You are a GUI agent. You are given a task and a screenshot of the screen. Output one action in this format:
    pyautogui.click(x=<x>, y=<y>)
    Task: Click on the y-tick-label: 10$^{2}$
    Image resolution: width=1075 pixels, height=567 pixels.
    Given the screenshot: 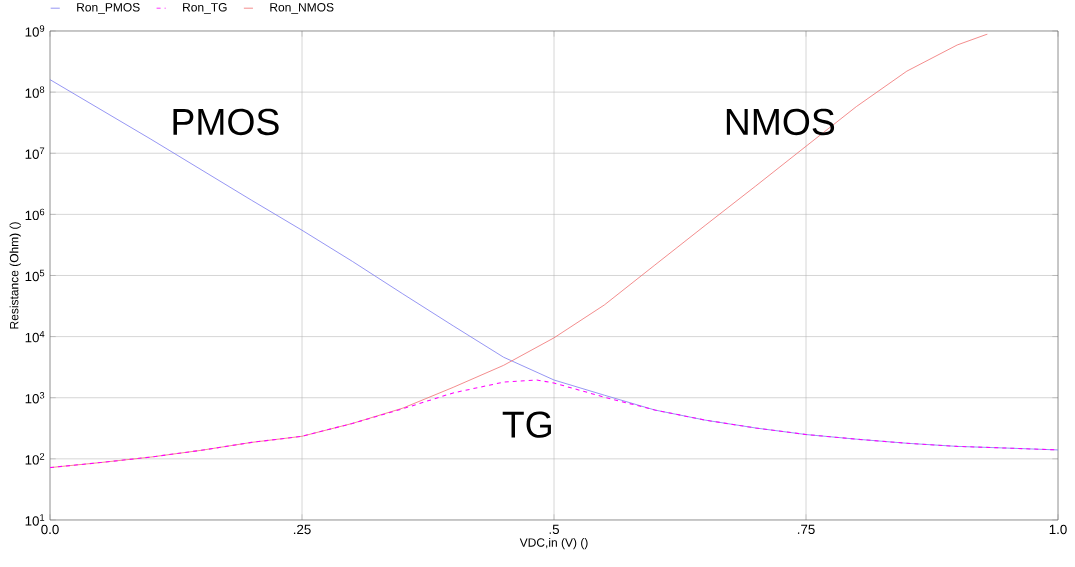 What is the action you would take?
    pyautogui.click(x=35, y=459)
    